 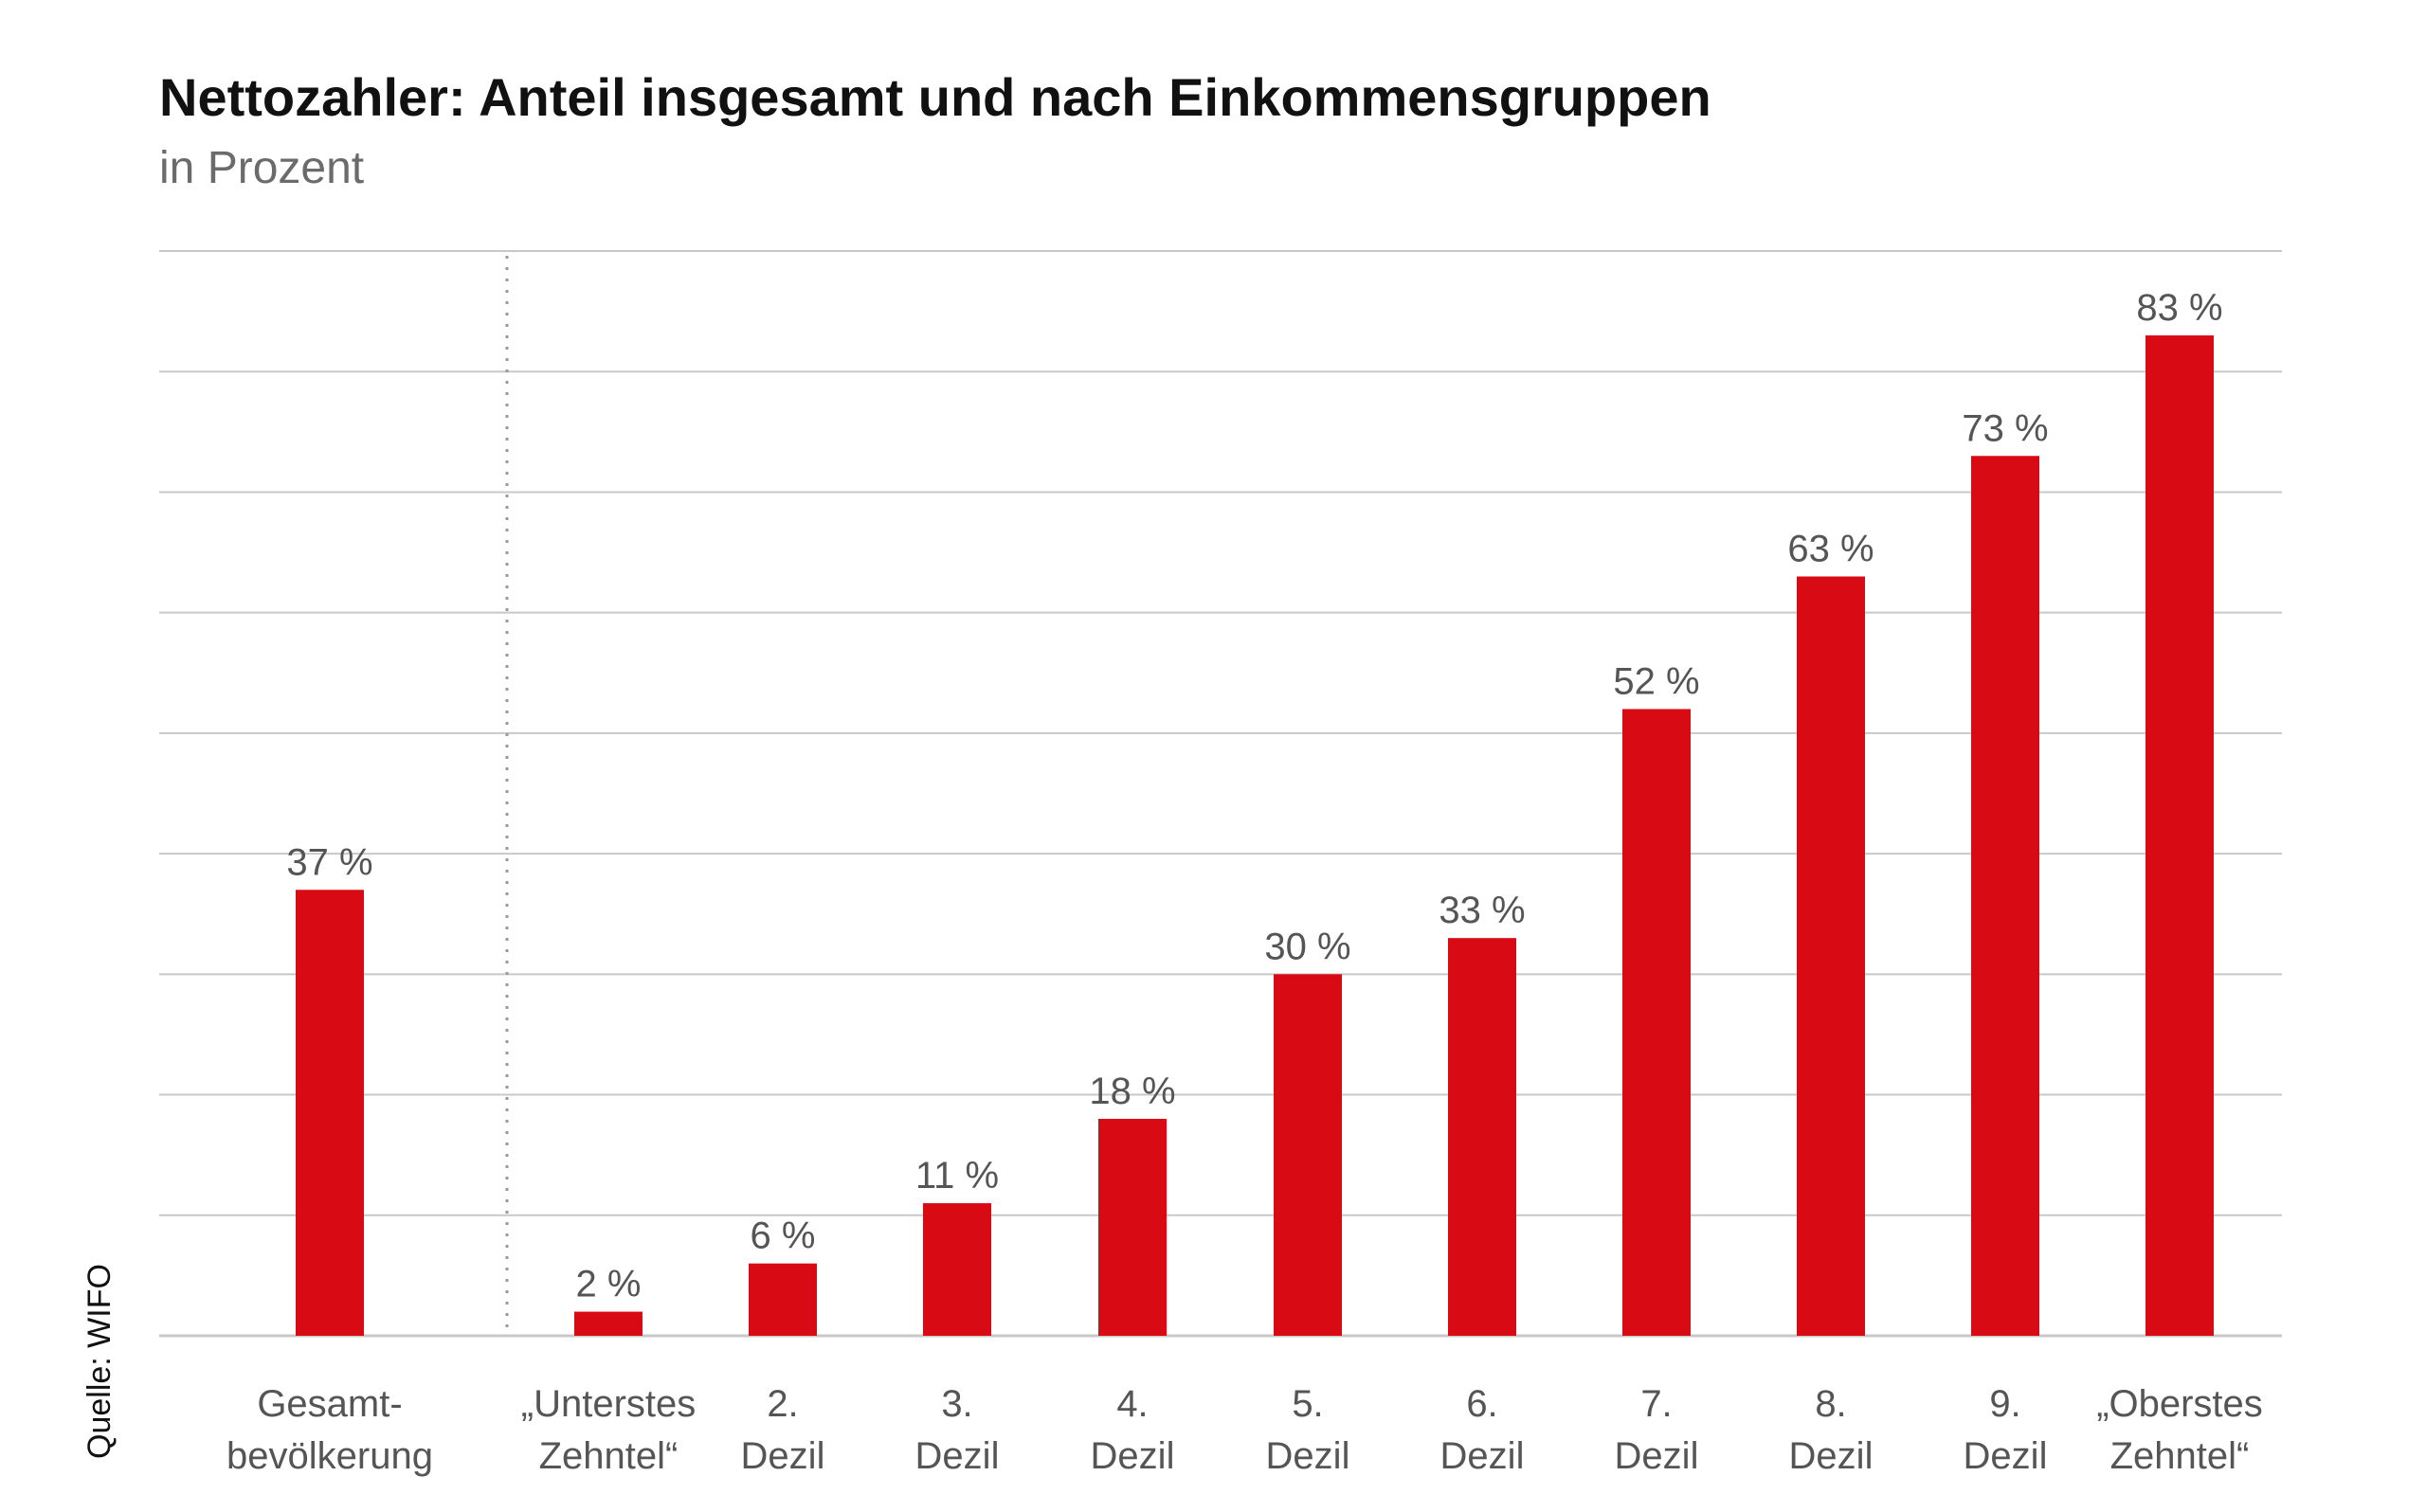 What do you see at coordinates (1132, 1091) in the screenshot?
I see `value-label: 18 %` at bounding box center [1132, 1091].